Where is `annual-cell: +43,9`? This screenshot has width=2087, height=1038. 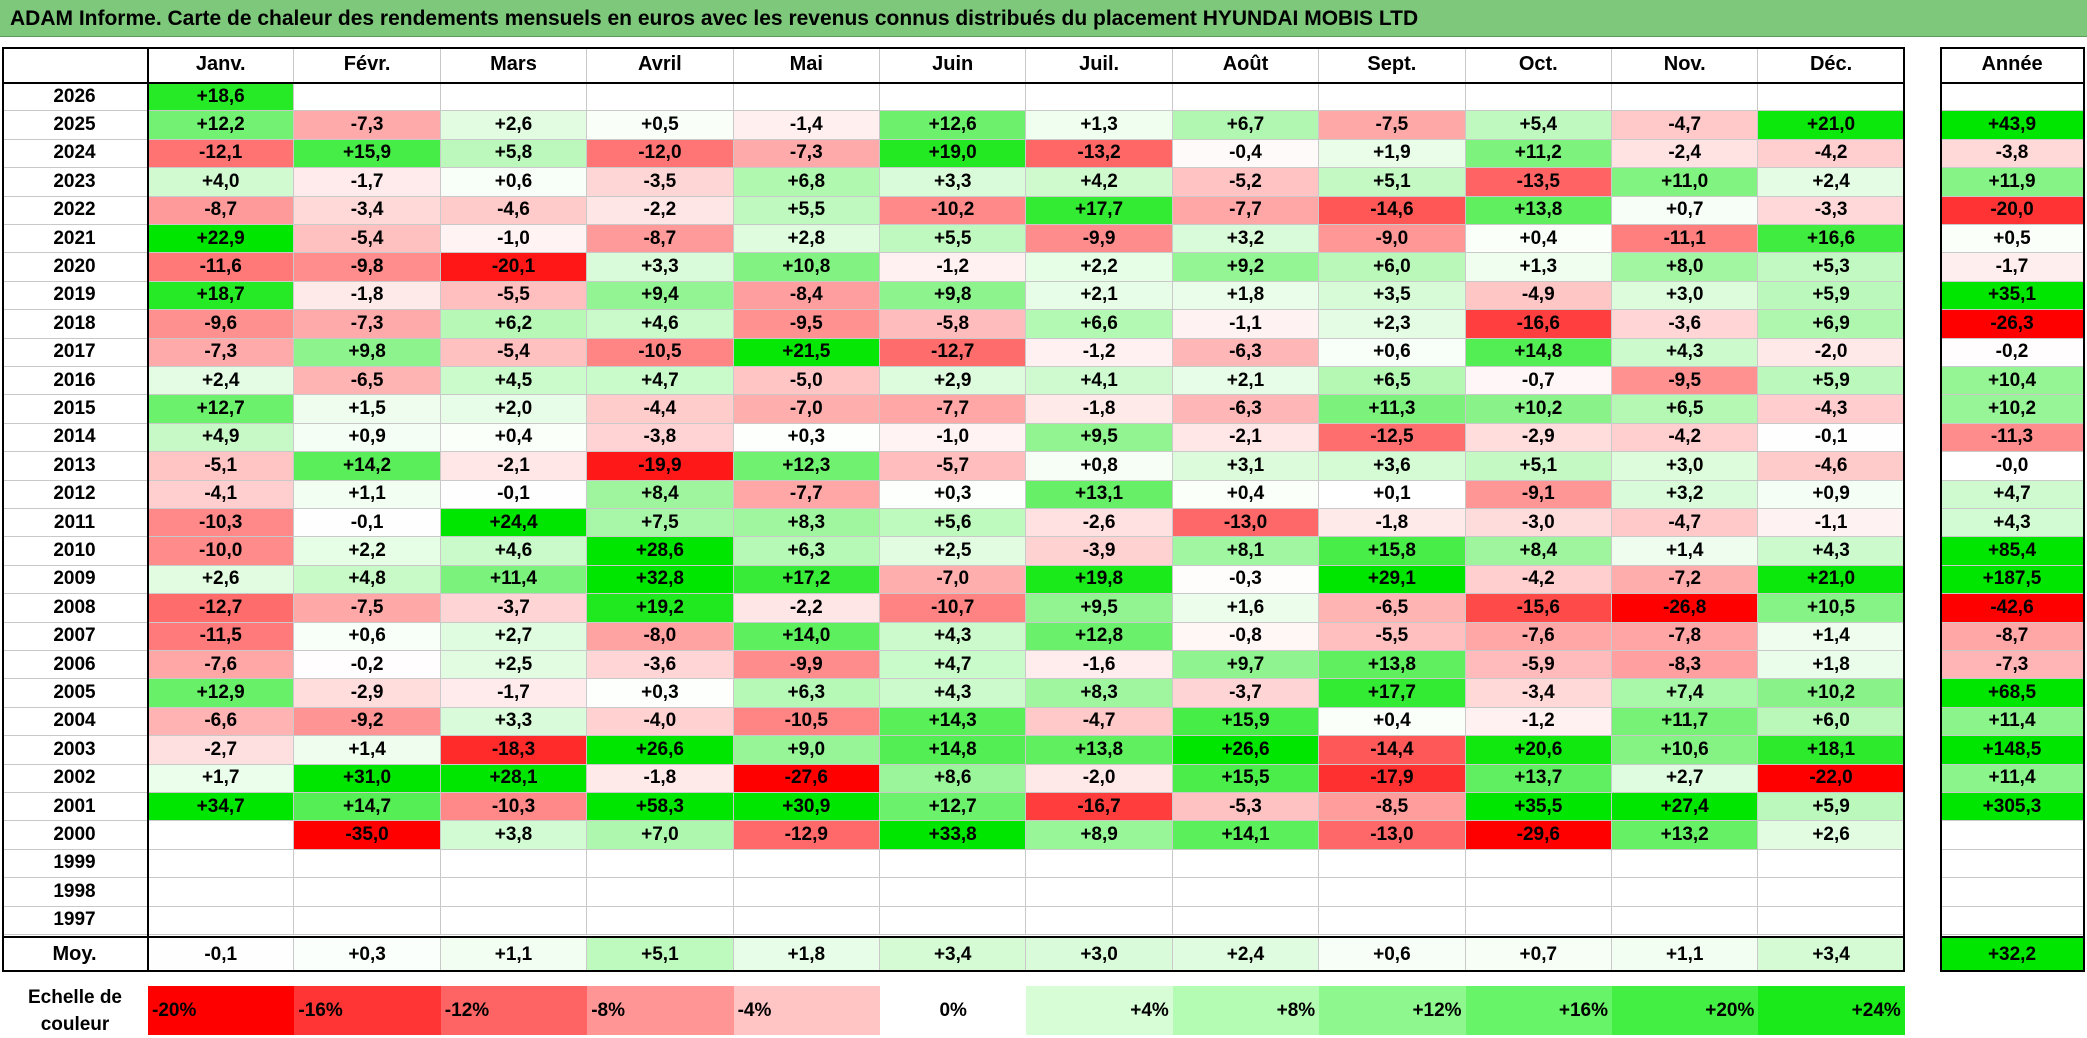 annual-cell: +43,9 is located at coordinates (2012, 125).